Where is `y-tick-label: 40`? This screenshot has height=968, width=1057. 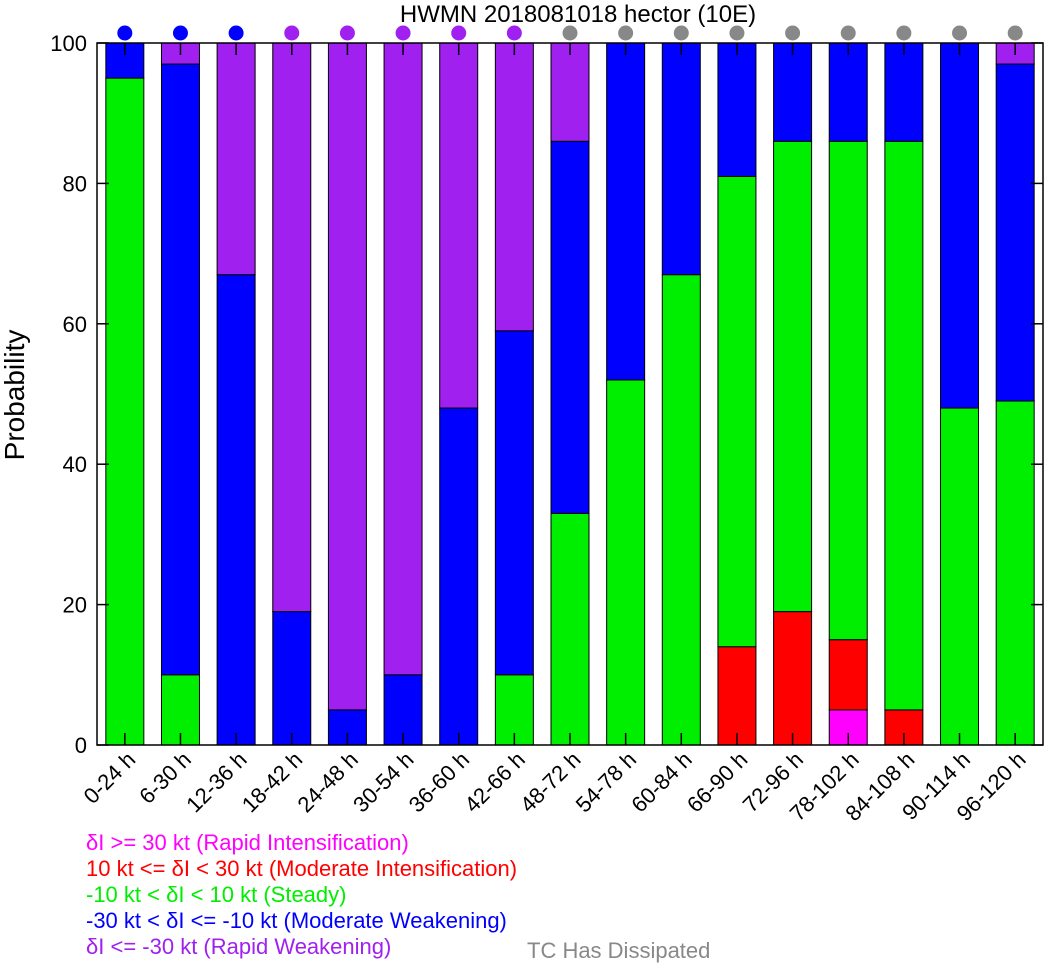 y-tick-label: 40 is located at coordinates (75, 464).